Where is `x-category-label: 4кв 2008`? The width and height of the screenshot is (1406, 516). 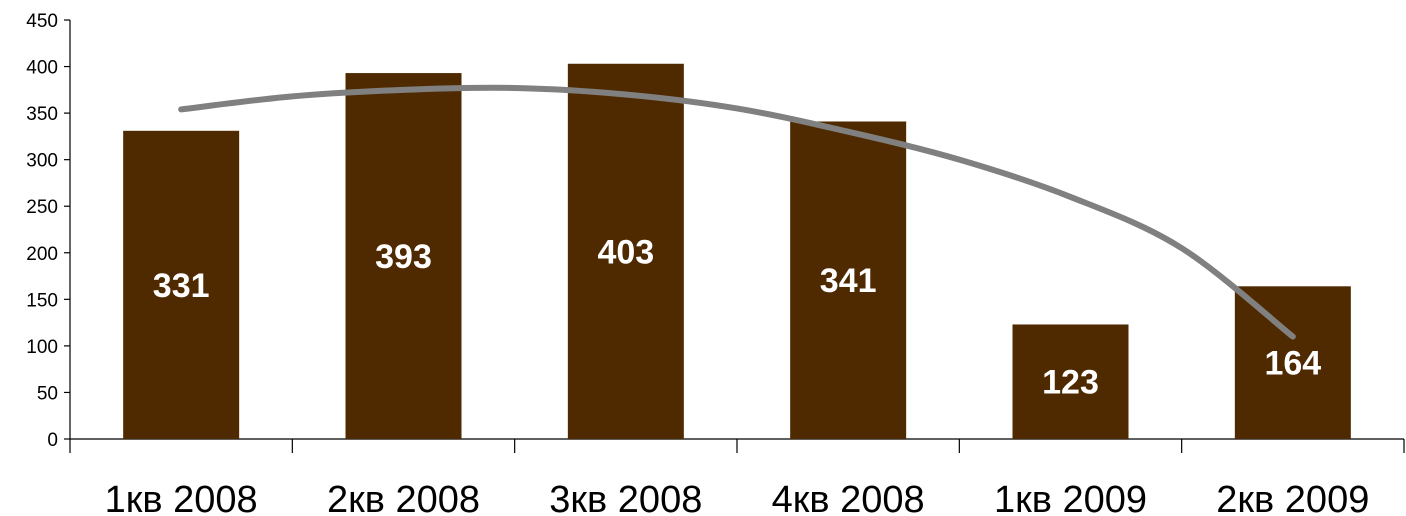
x-category-label: 4кв 2008 is located at coordinates (848, 497).